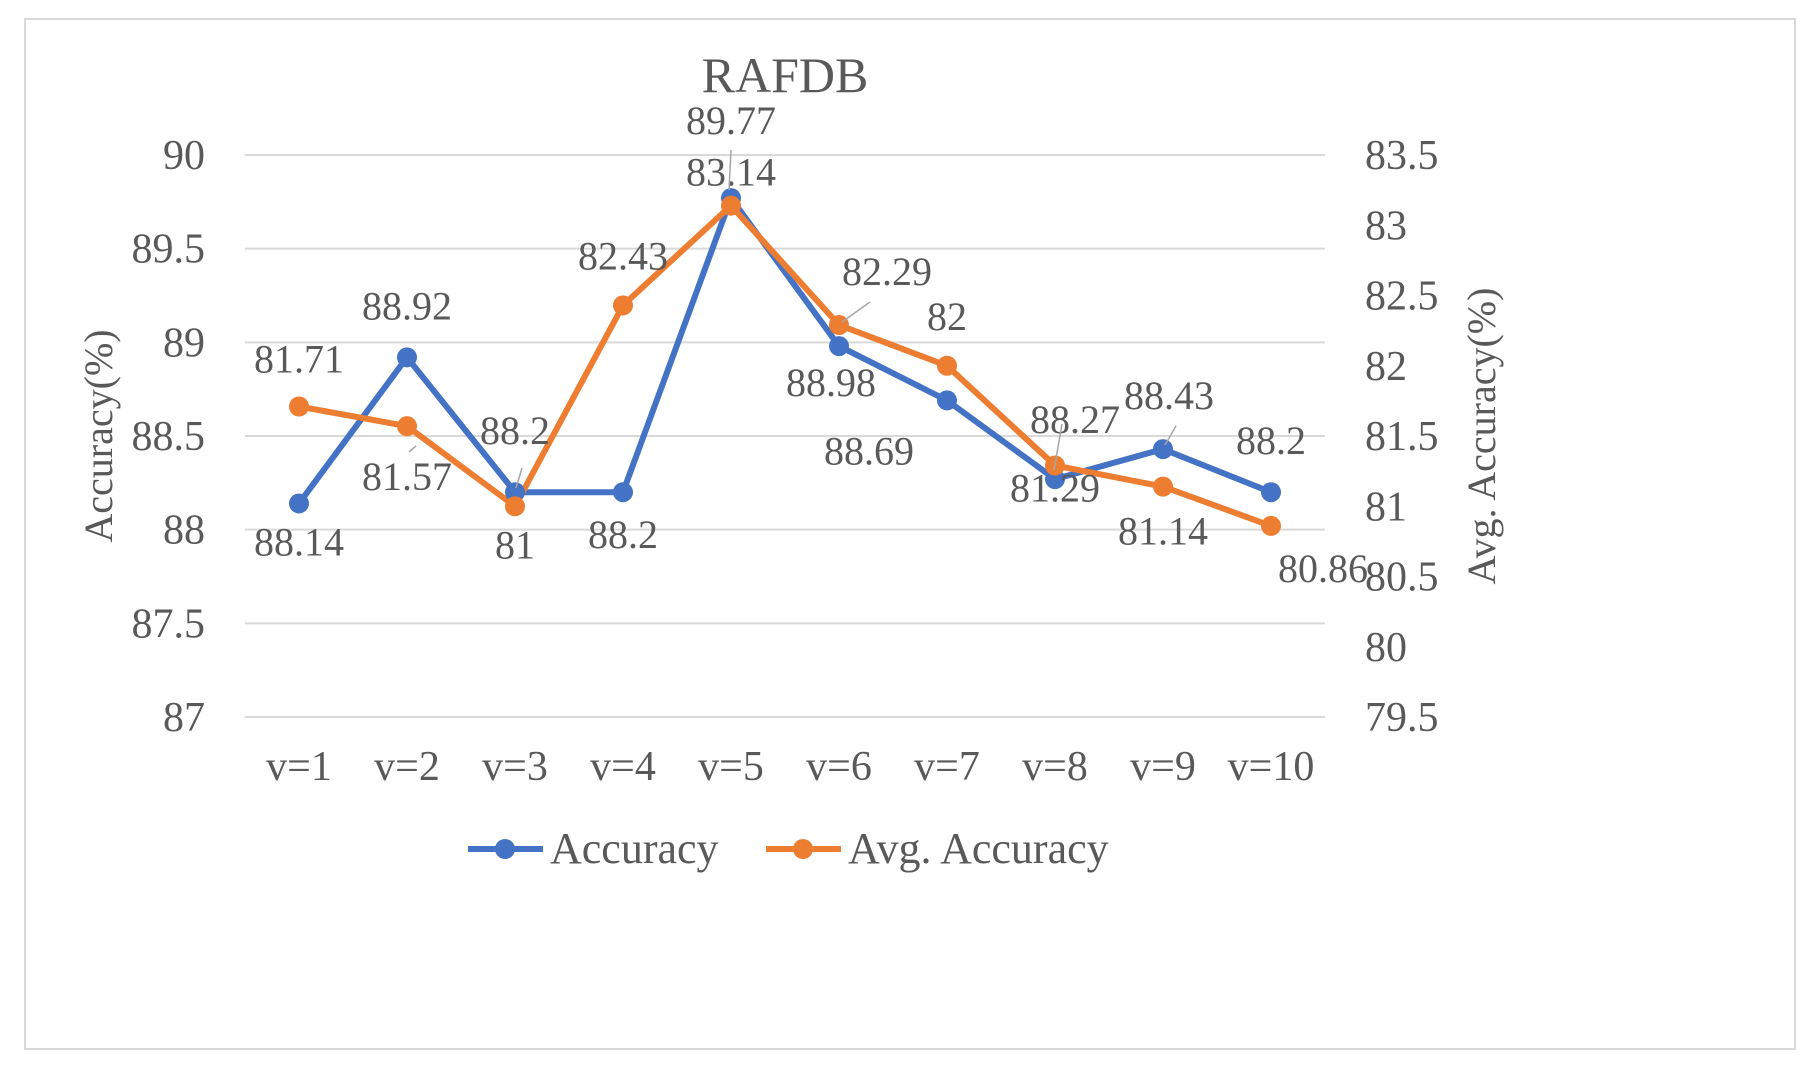 This screenshot has width=1814, height=1078. What do you see at coordinates (1481, 436) in the screenshot?
I see `y2-axis-label: Avg. Accuracy(%)` at bounding box center [1481, 436].